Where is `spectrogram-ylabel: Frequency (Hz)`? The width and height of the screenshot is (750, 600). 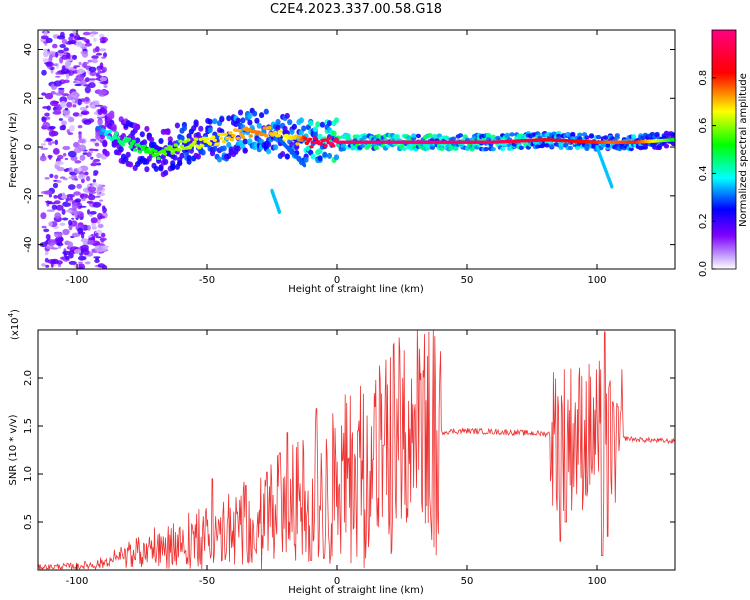 spectrogram-ylabel: Frequency (Hz) is located at coordinates (13, 150).